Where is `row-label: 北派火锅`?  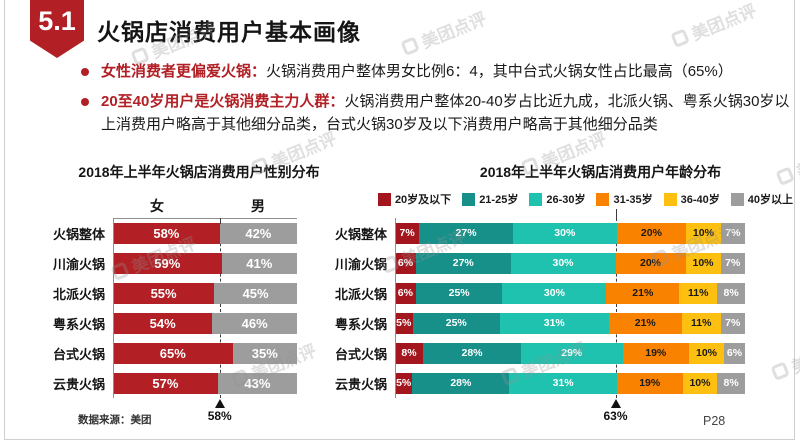
row-label: 北派火锅 is located at coordinates (360, 294).